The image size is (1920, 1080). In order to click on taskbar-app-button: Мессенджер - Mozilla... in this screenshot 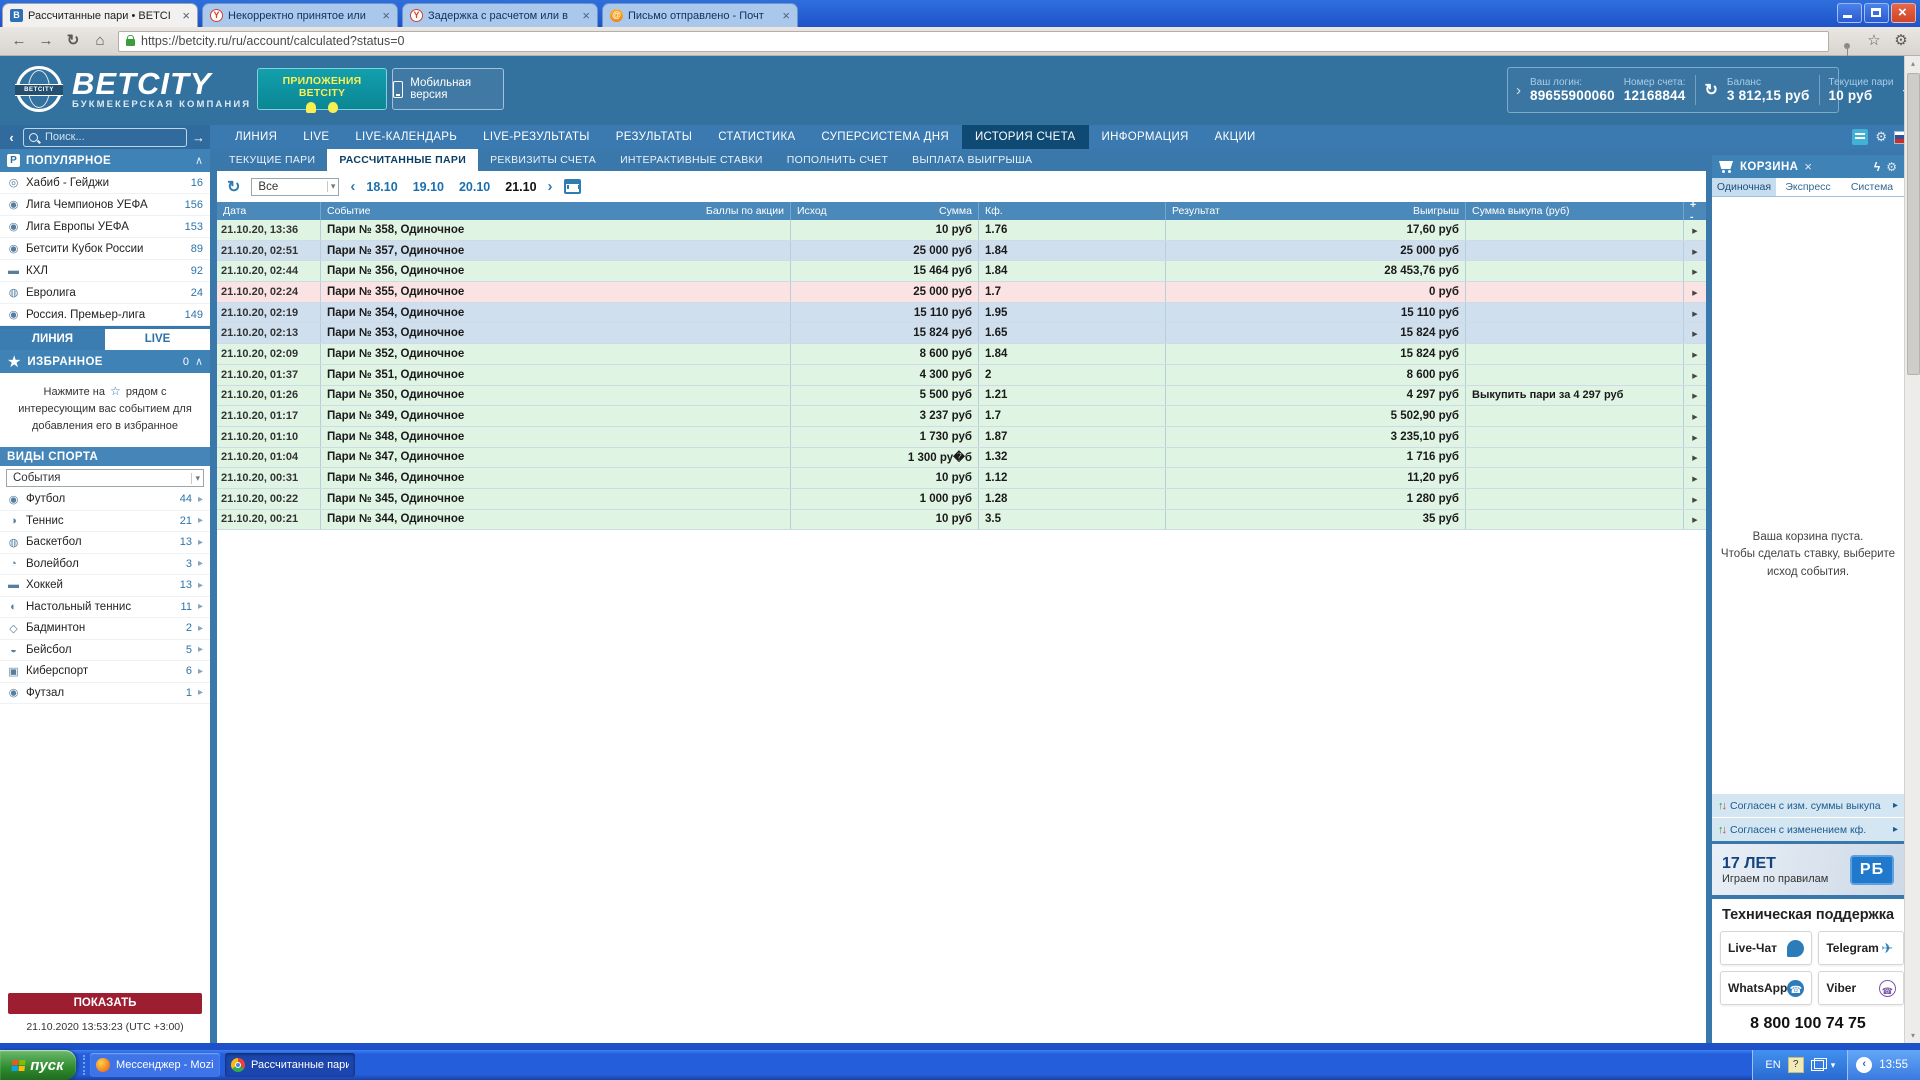, I will do `click(155, 1065)`.